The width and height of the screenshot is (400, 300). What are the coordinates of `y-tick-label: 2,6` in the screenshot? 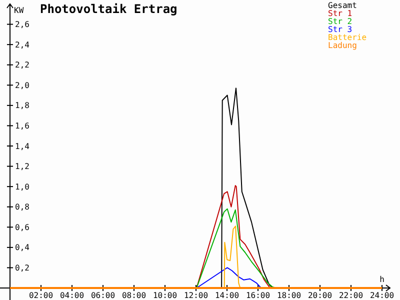 It's located at (22, 25).